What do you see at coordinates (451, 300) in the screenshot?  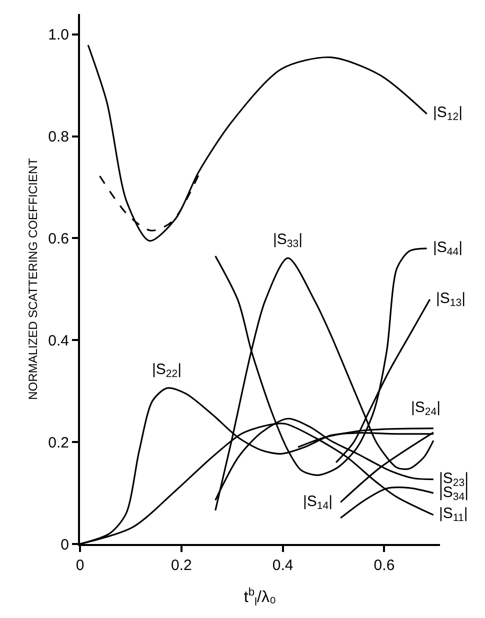 I see `series-label: |S$_{13}$|` at bounding box center [451, 300].